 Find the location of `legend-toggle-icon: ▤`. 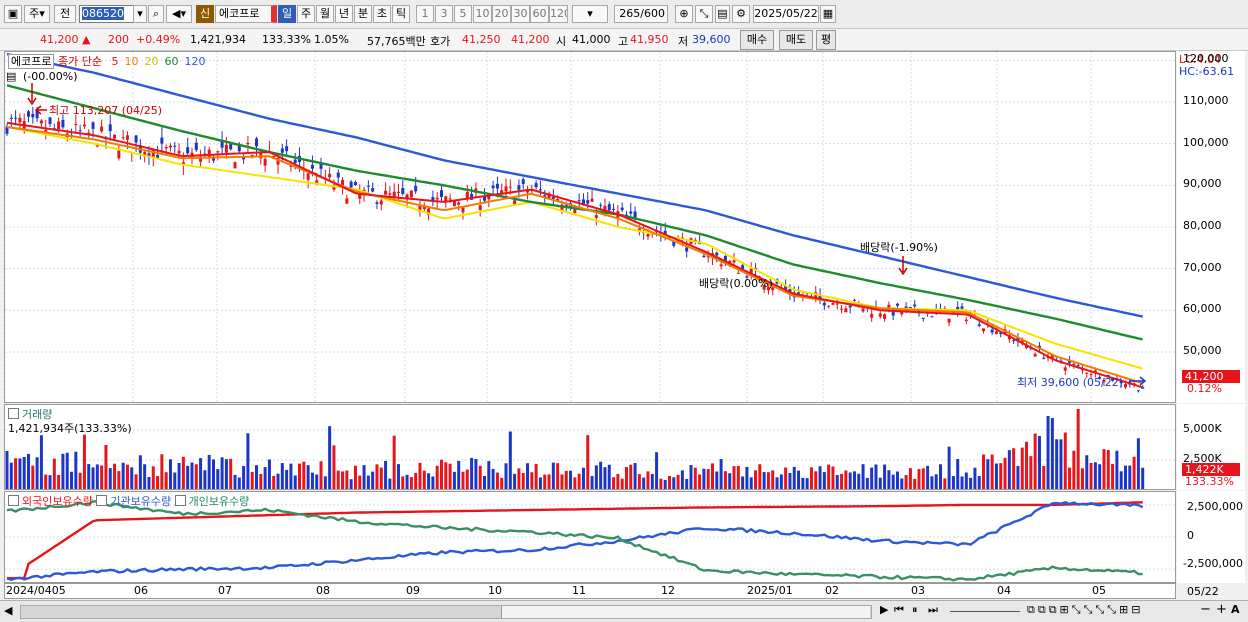

legend-toggle-icon: ▤ is located at coordinates (11, 76).